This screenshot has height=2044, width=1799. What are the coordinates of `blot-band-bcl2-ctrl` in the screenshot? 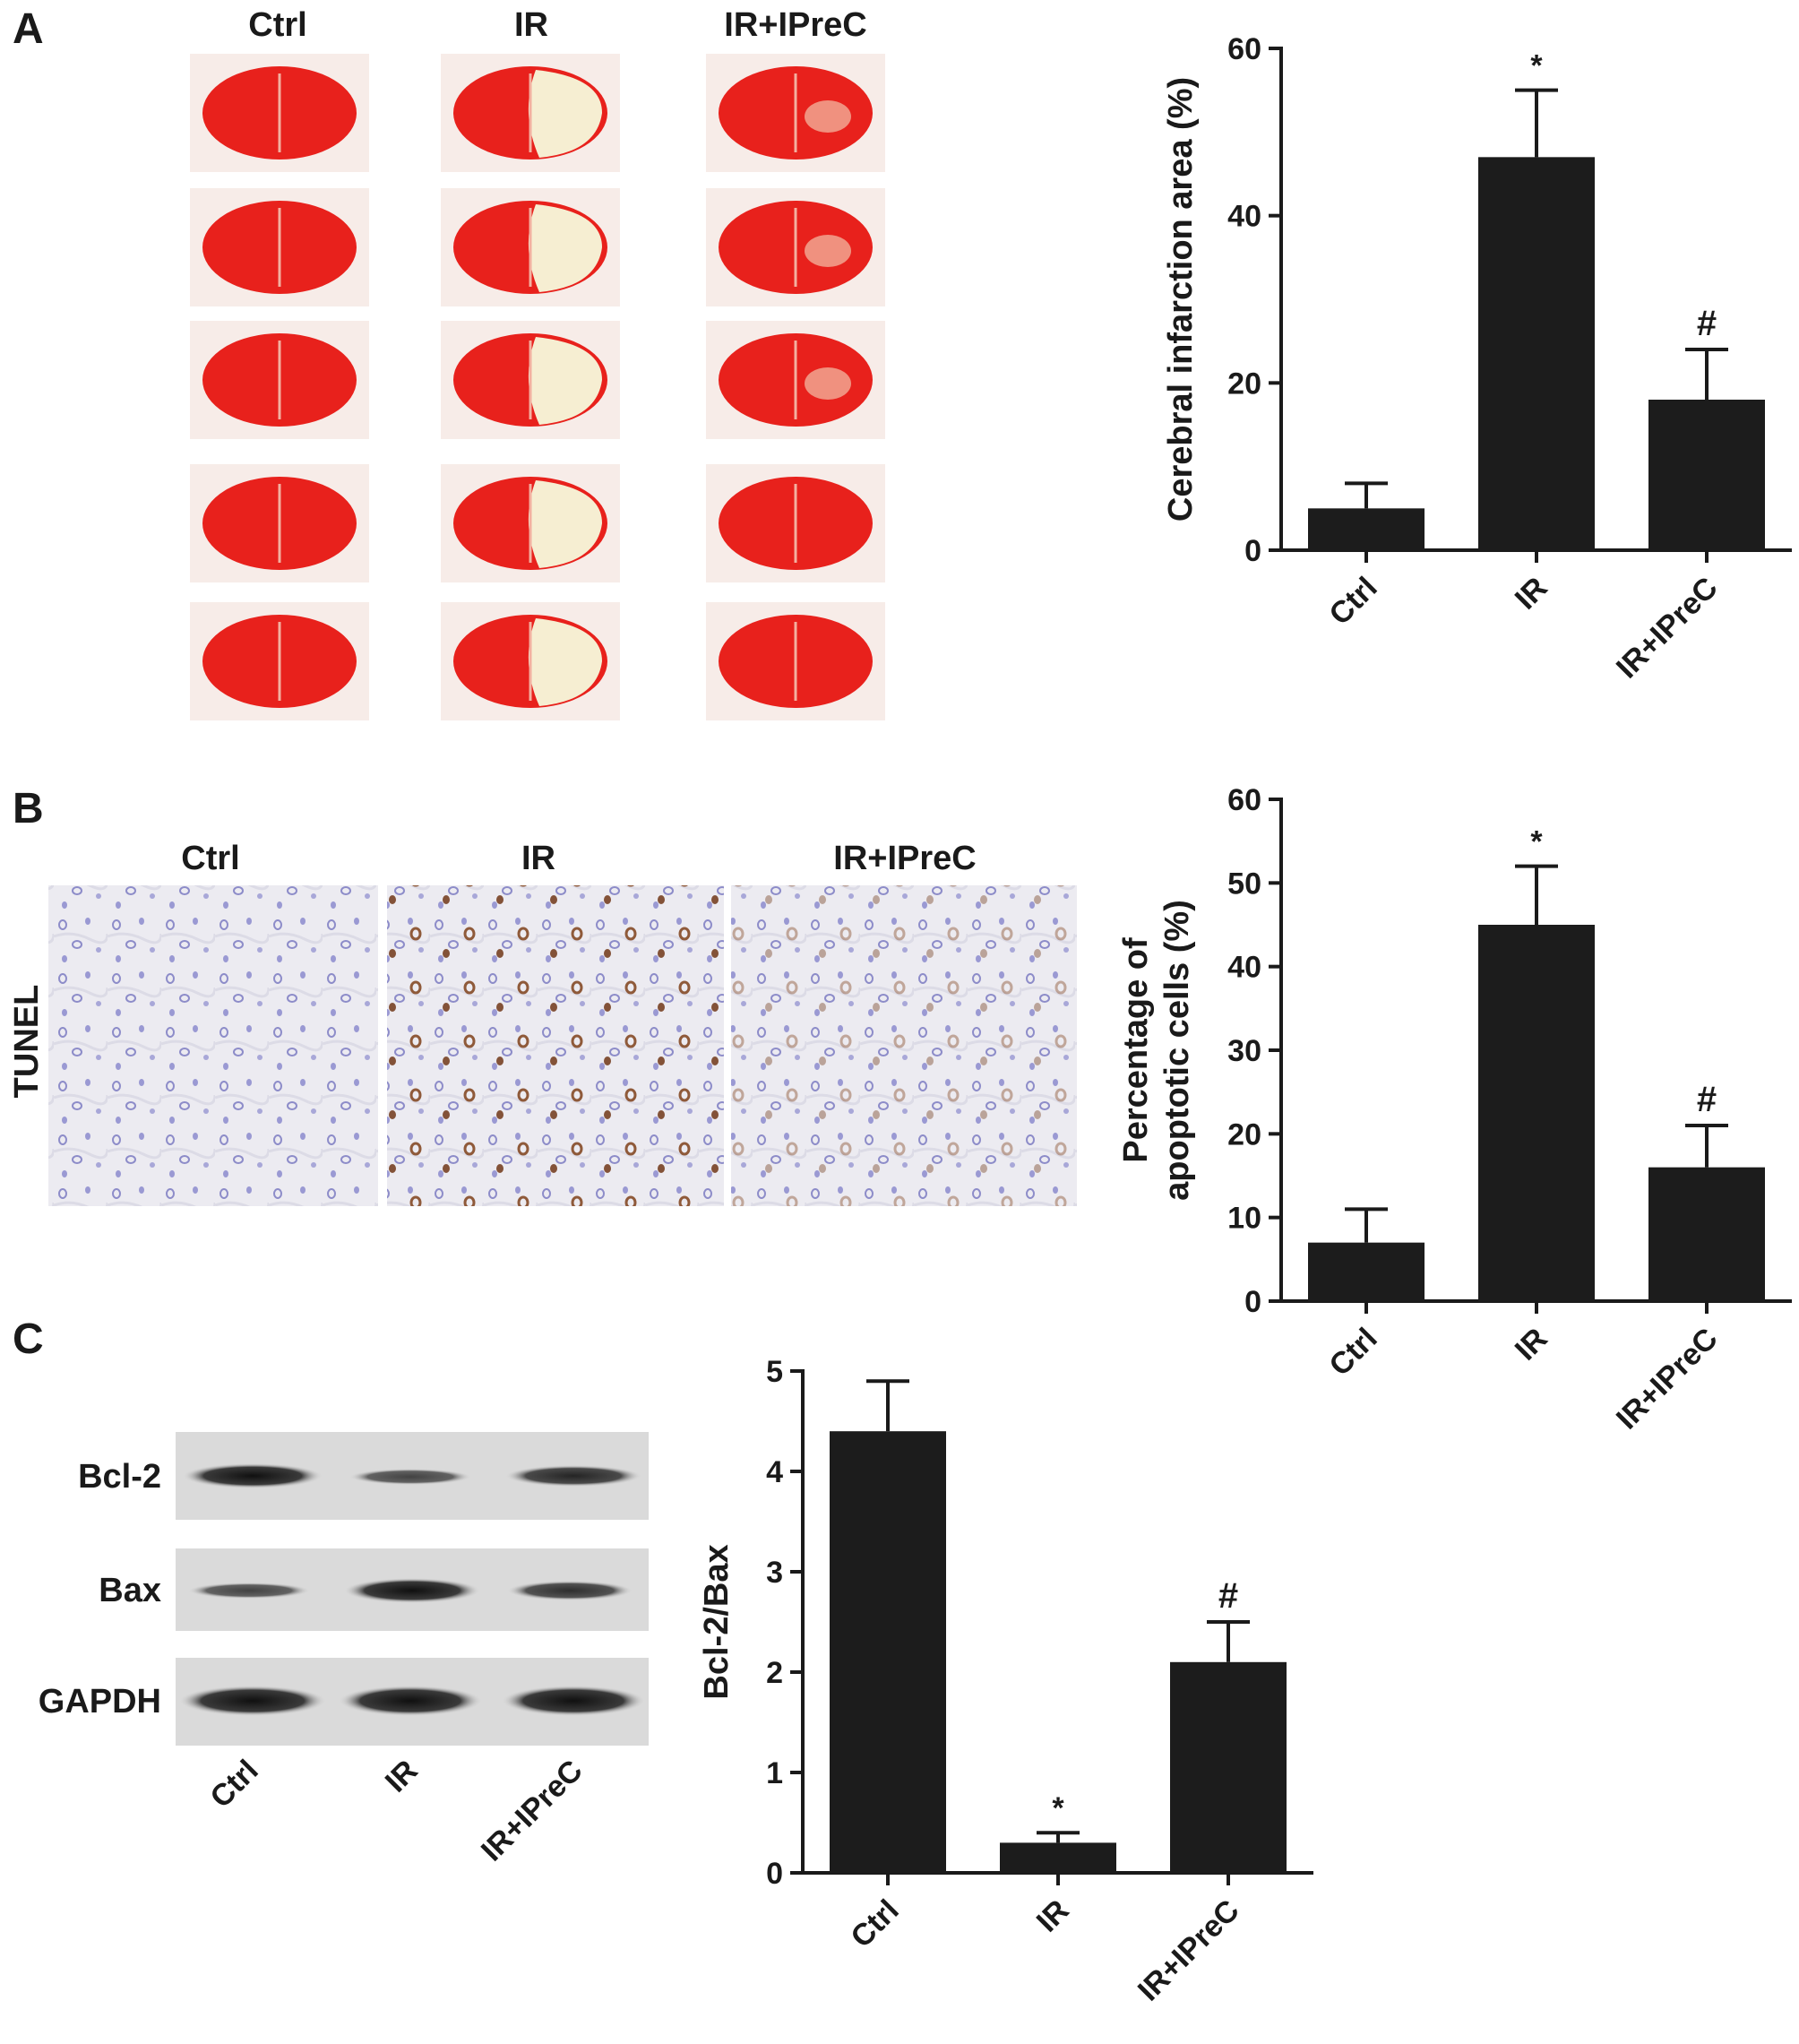 It's located at (253, 1476).